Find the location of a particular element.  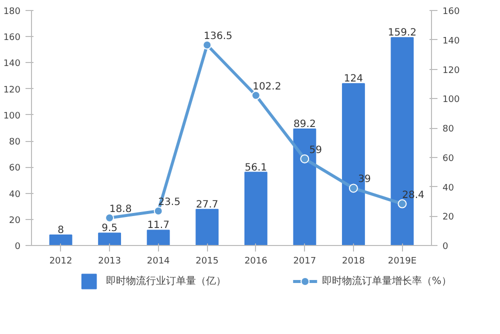

y-tick-label: 160 is located at coordinates (12, 38).